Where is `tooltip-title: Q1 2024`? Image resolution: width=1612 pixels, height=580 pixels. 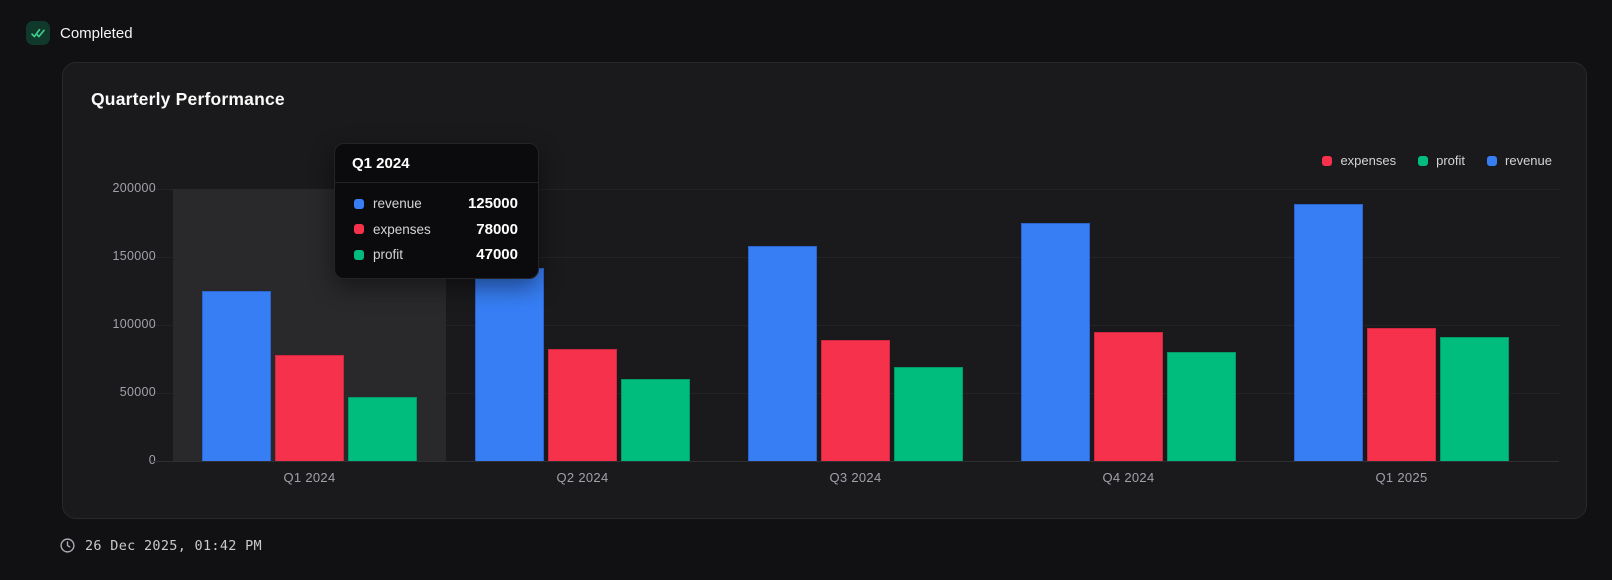
tooltip-title: Q1 2024 is located at coordinates (436, 163).